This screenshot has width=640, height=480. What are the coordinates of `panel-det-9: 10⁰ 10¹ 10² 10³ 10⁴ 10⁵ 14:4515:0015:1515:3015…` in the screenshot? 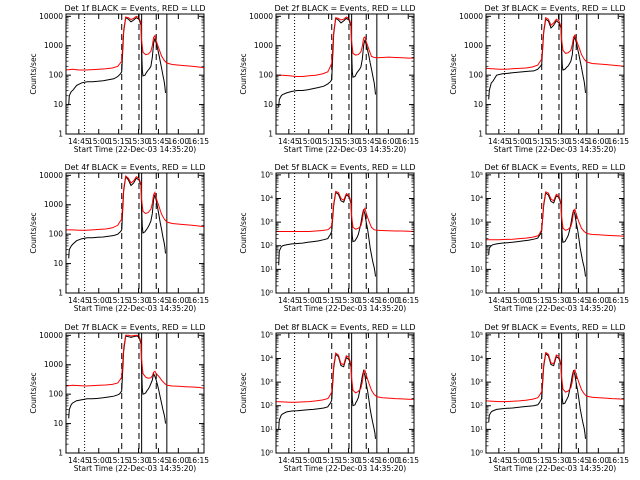 It's located at (539, 398).